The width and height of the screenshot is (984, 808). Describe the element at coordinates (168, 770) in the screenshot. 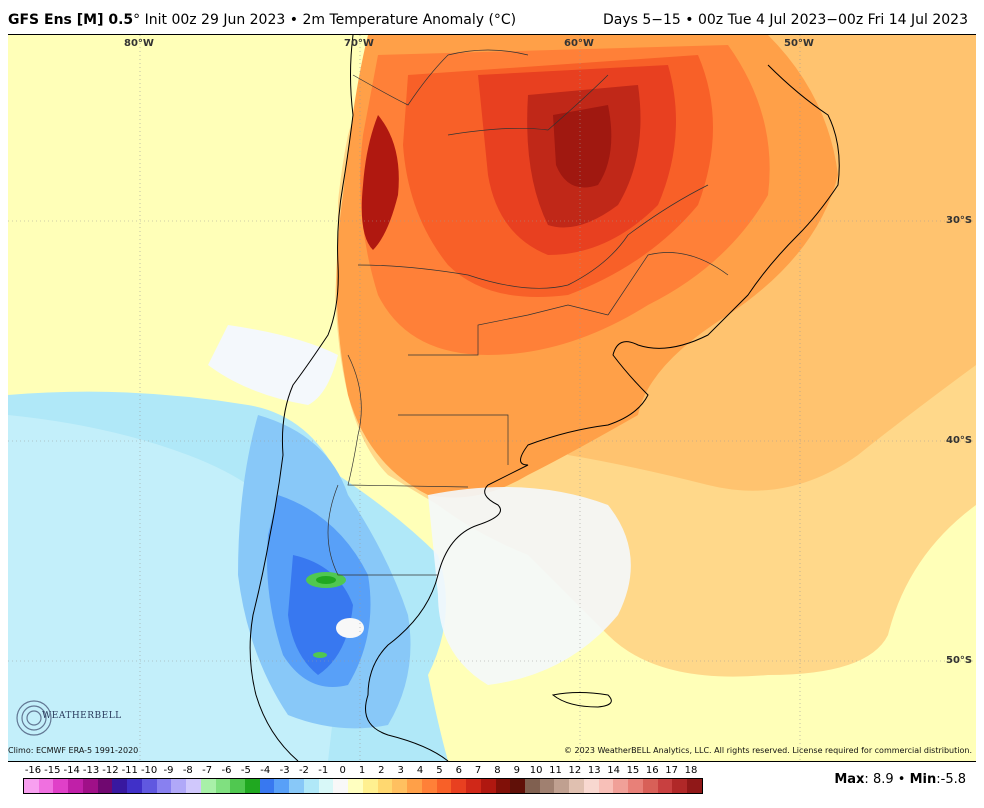

I see `colorbar-label: -9` at that location.